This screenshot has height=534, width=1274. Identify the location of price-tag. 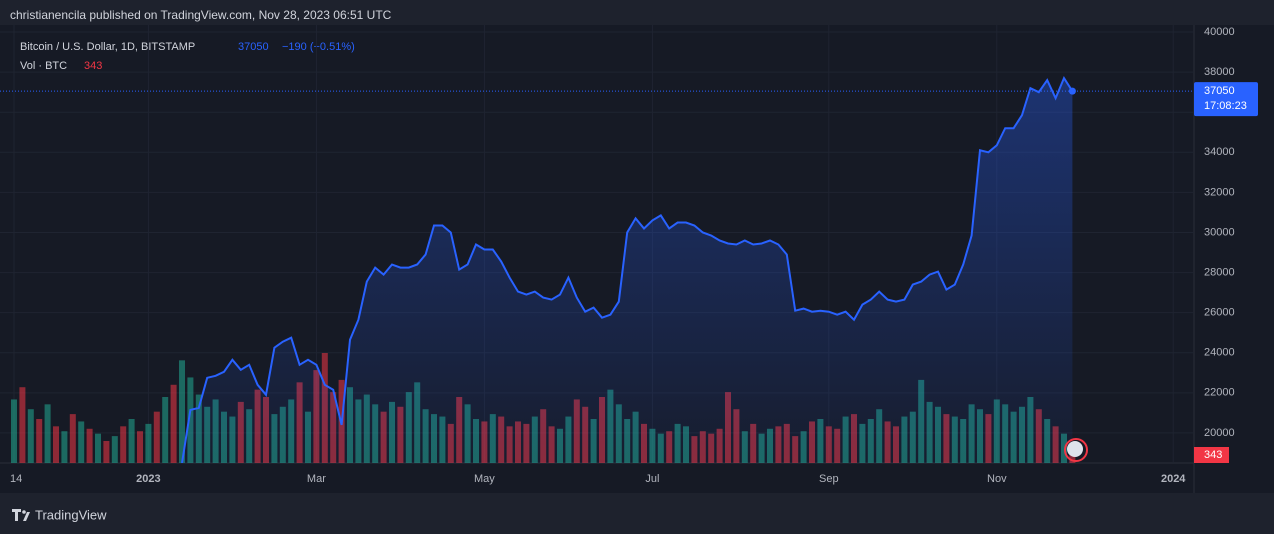
(1226, 99).